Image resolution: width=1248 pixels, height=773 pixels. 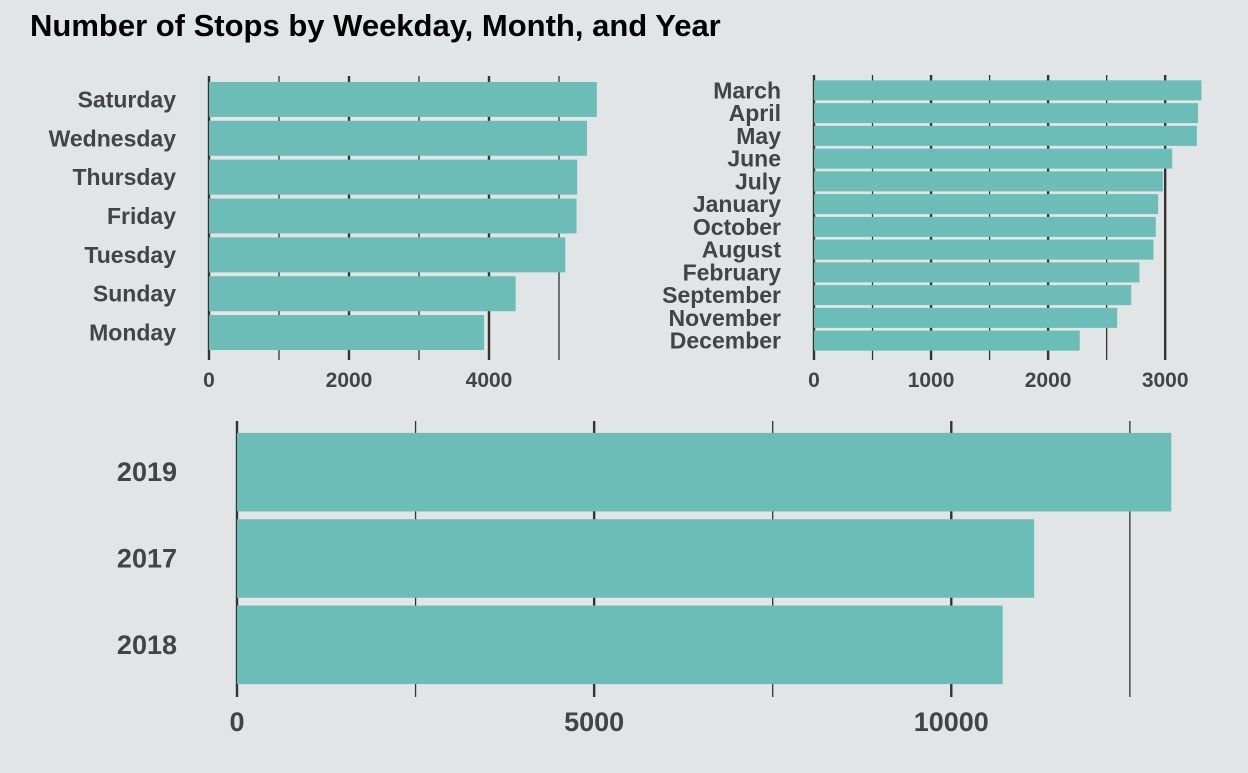 What do you see at coordinates (725, 341) in the screenshot?
I see `category-label: December` at bounding box center [725, 341].